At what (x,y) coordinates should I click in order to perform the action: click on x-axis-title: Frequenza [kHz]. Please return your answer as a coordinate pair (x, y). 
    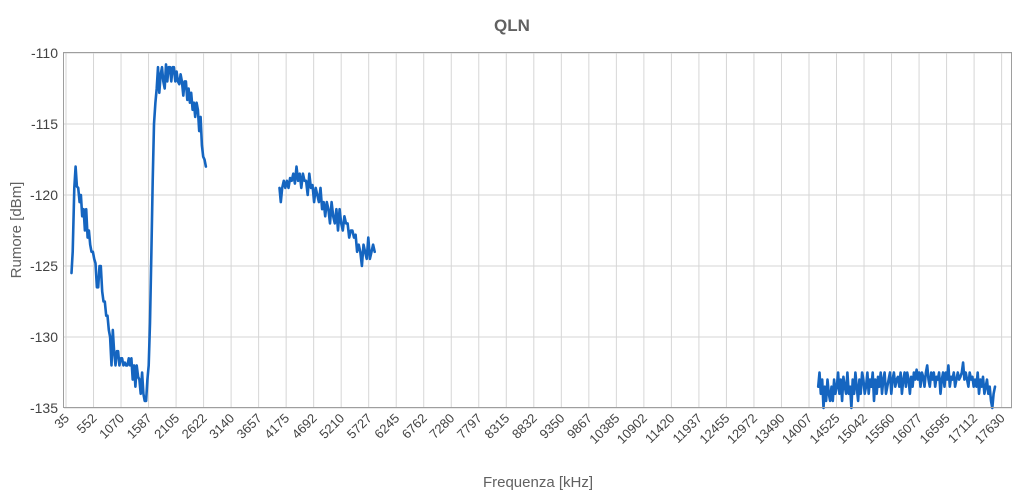
    Looking at the image, I should click on (538, 482).